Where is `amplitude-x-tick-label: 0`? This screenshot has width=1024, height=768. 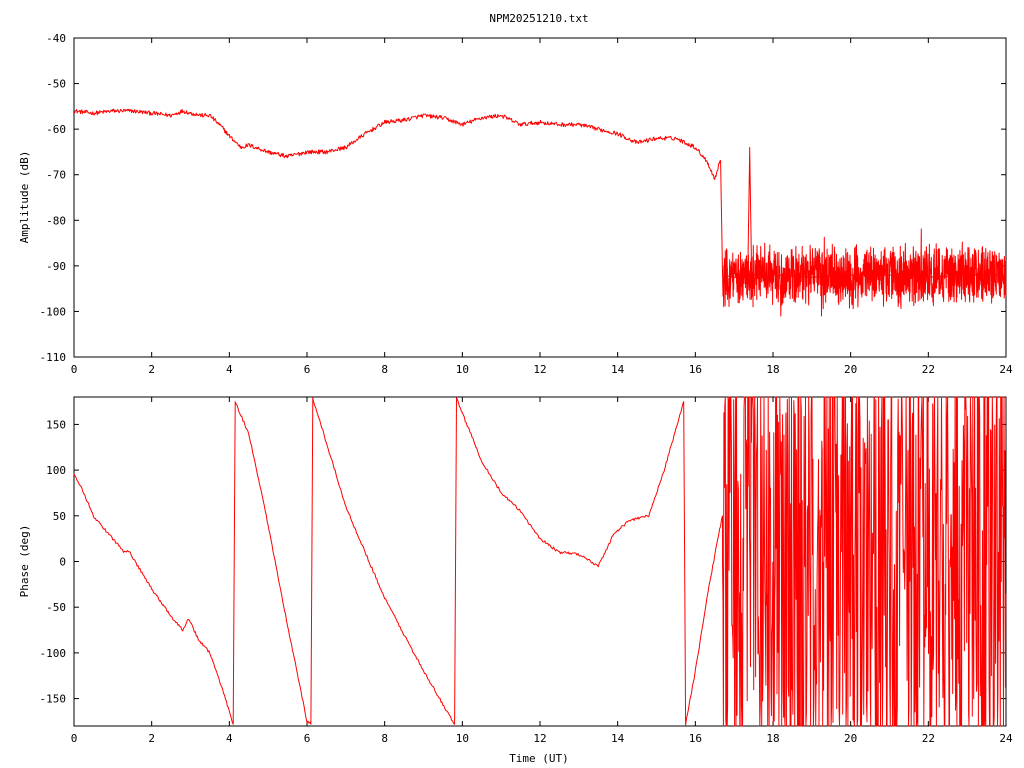
amplitude-x-tick-label: 0 is located at coordinates (74, 369).